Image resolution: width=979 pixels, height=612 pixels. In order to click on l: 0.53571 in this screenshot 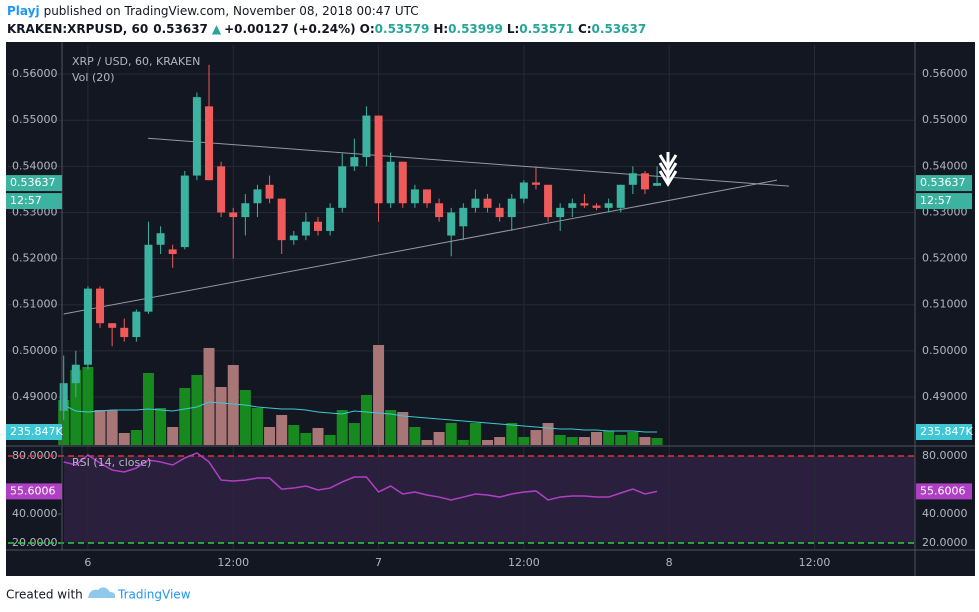, I will do `click(546, 29)`.